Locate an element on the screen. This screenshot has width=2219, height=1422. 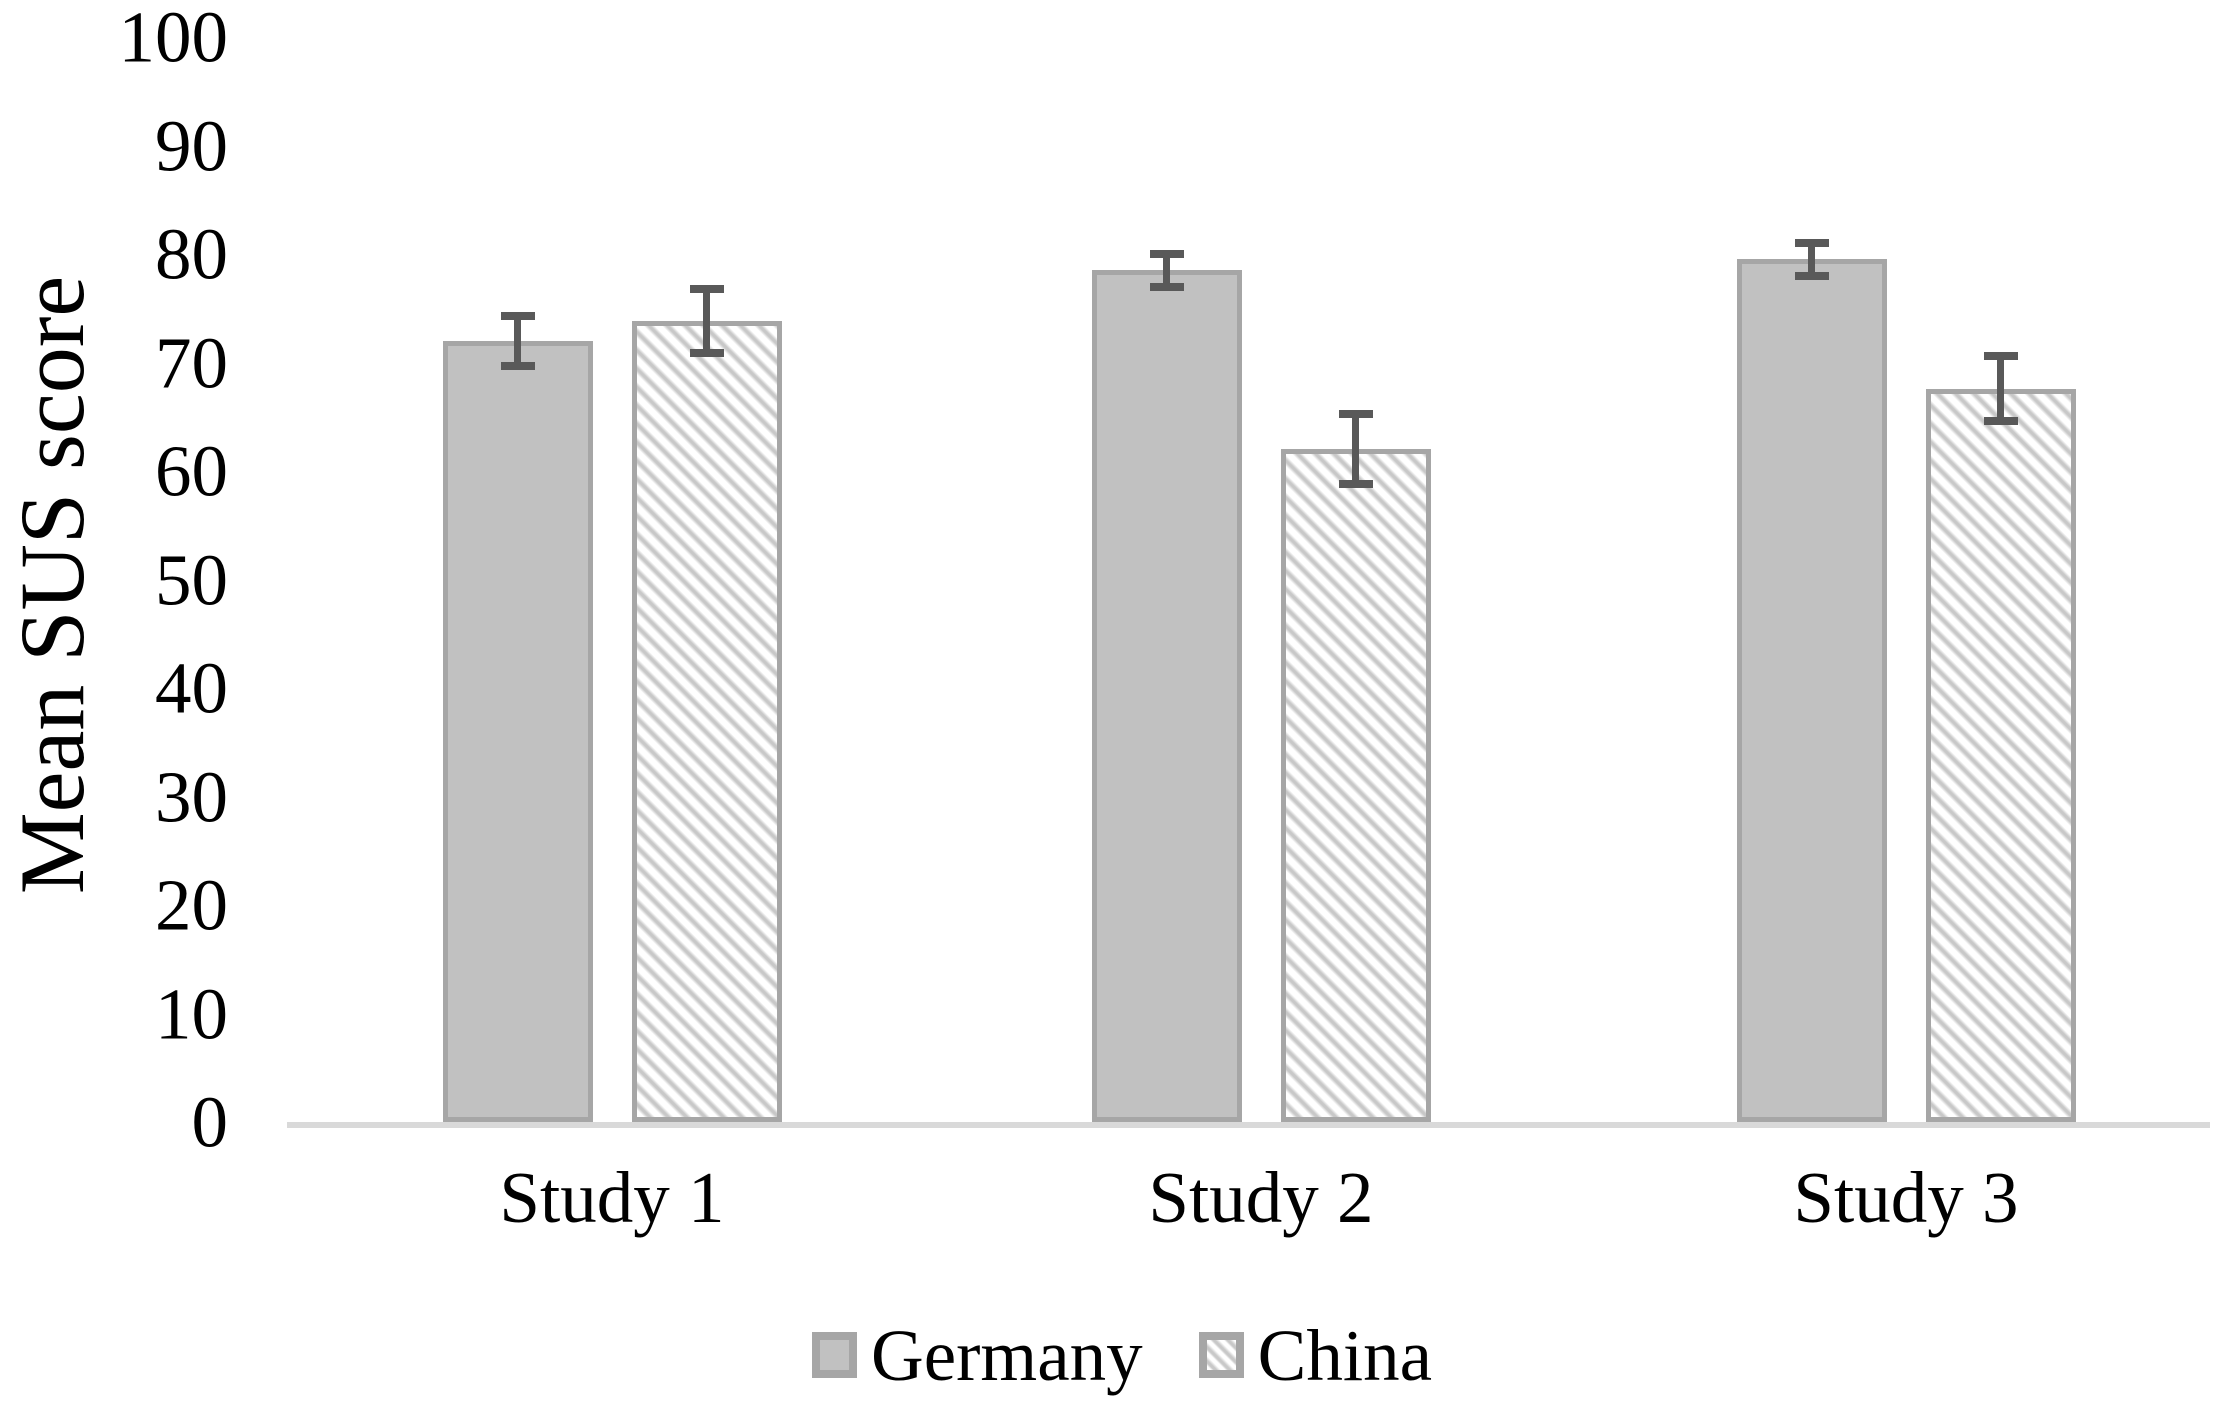
y-tick-label-10: 10 is located at coordinates (191, 1013).